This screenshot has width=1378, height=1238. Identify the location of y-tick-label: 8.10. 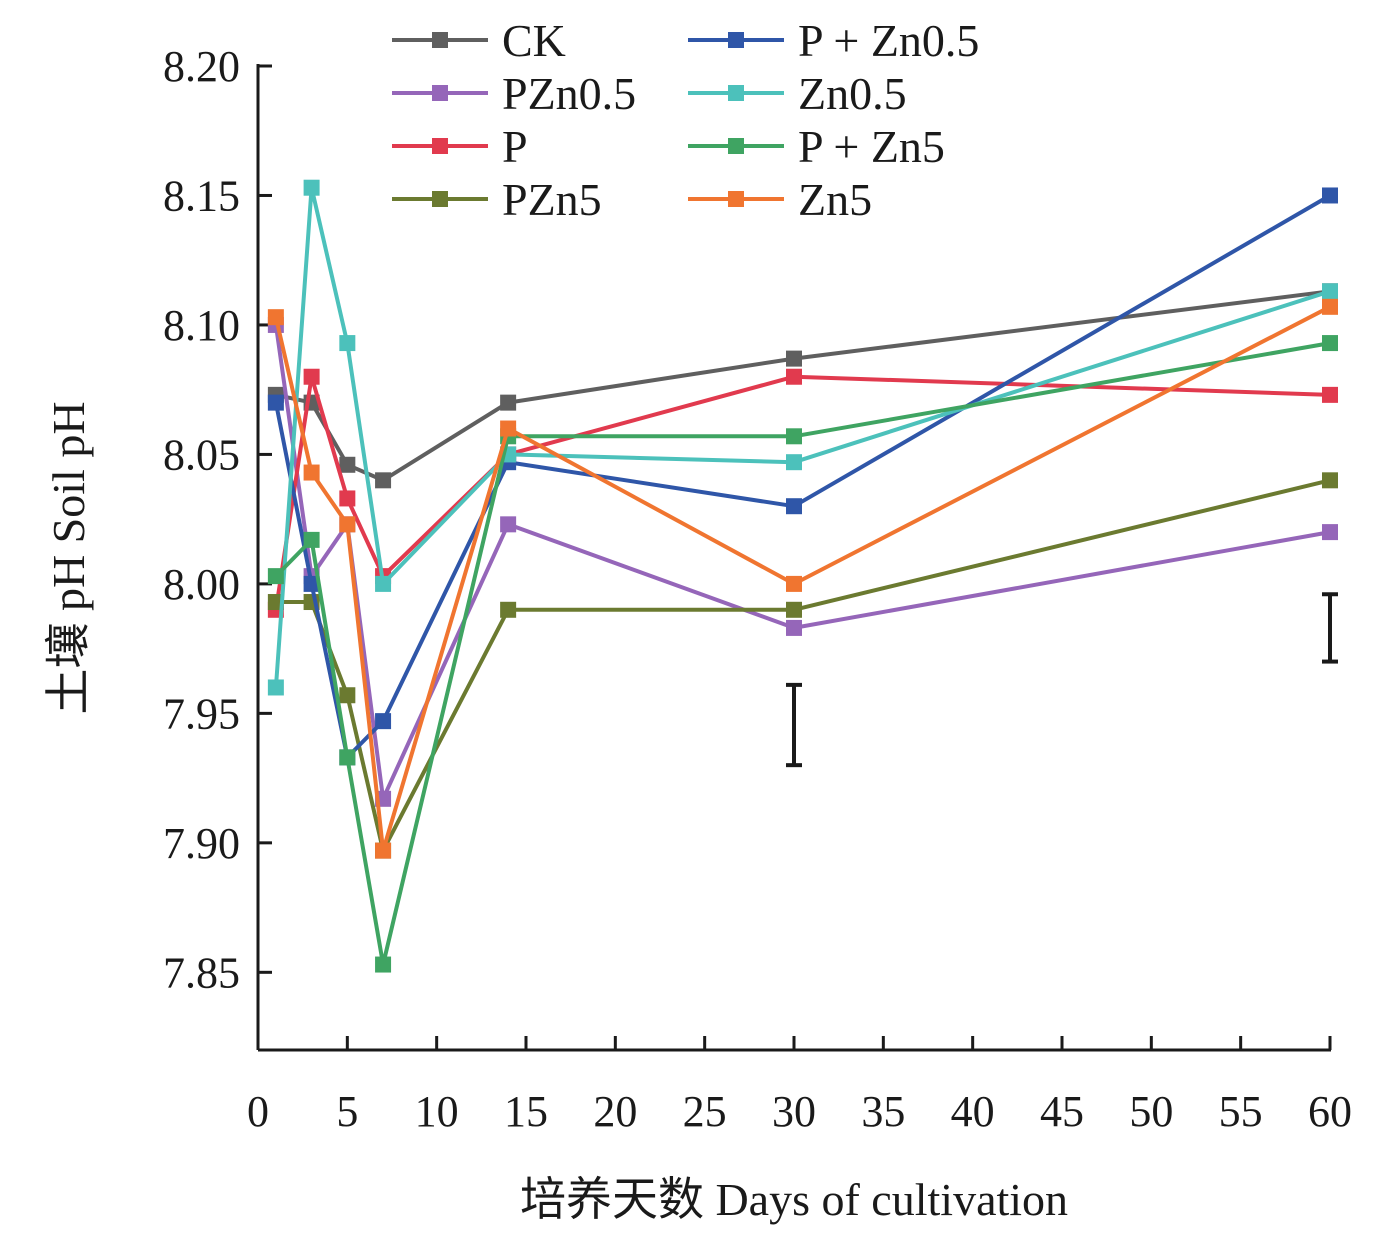
(201, 325).